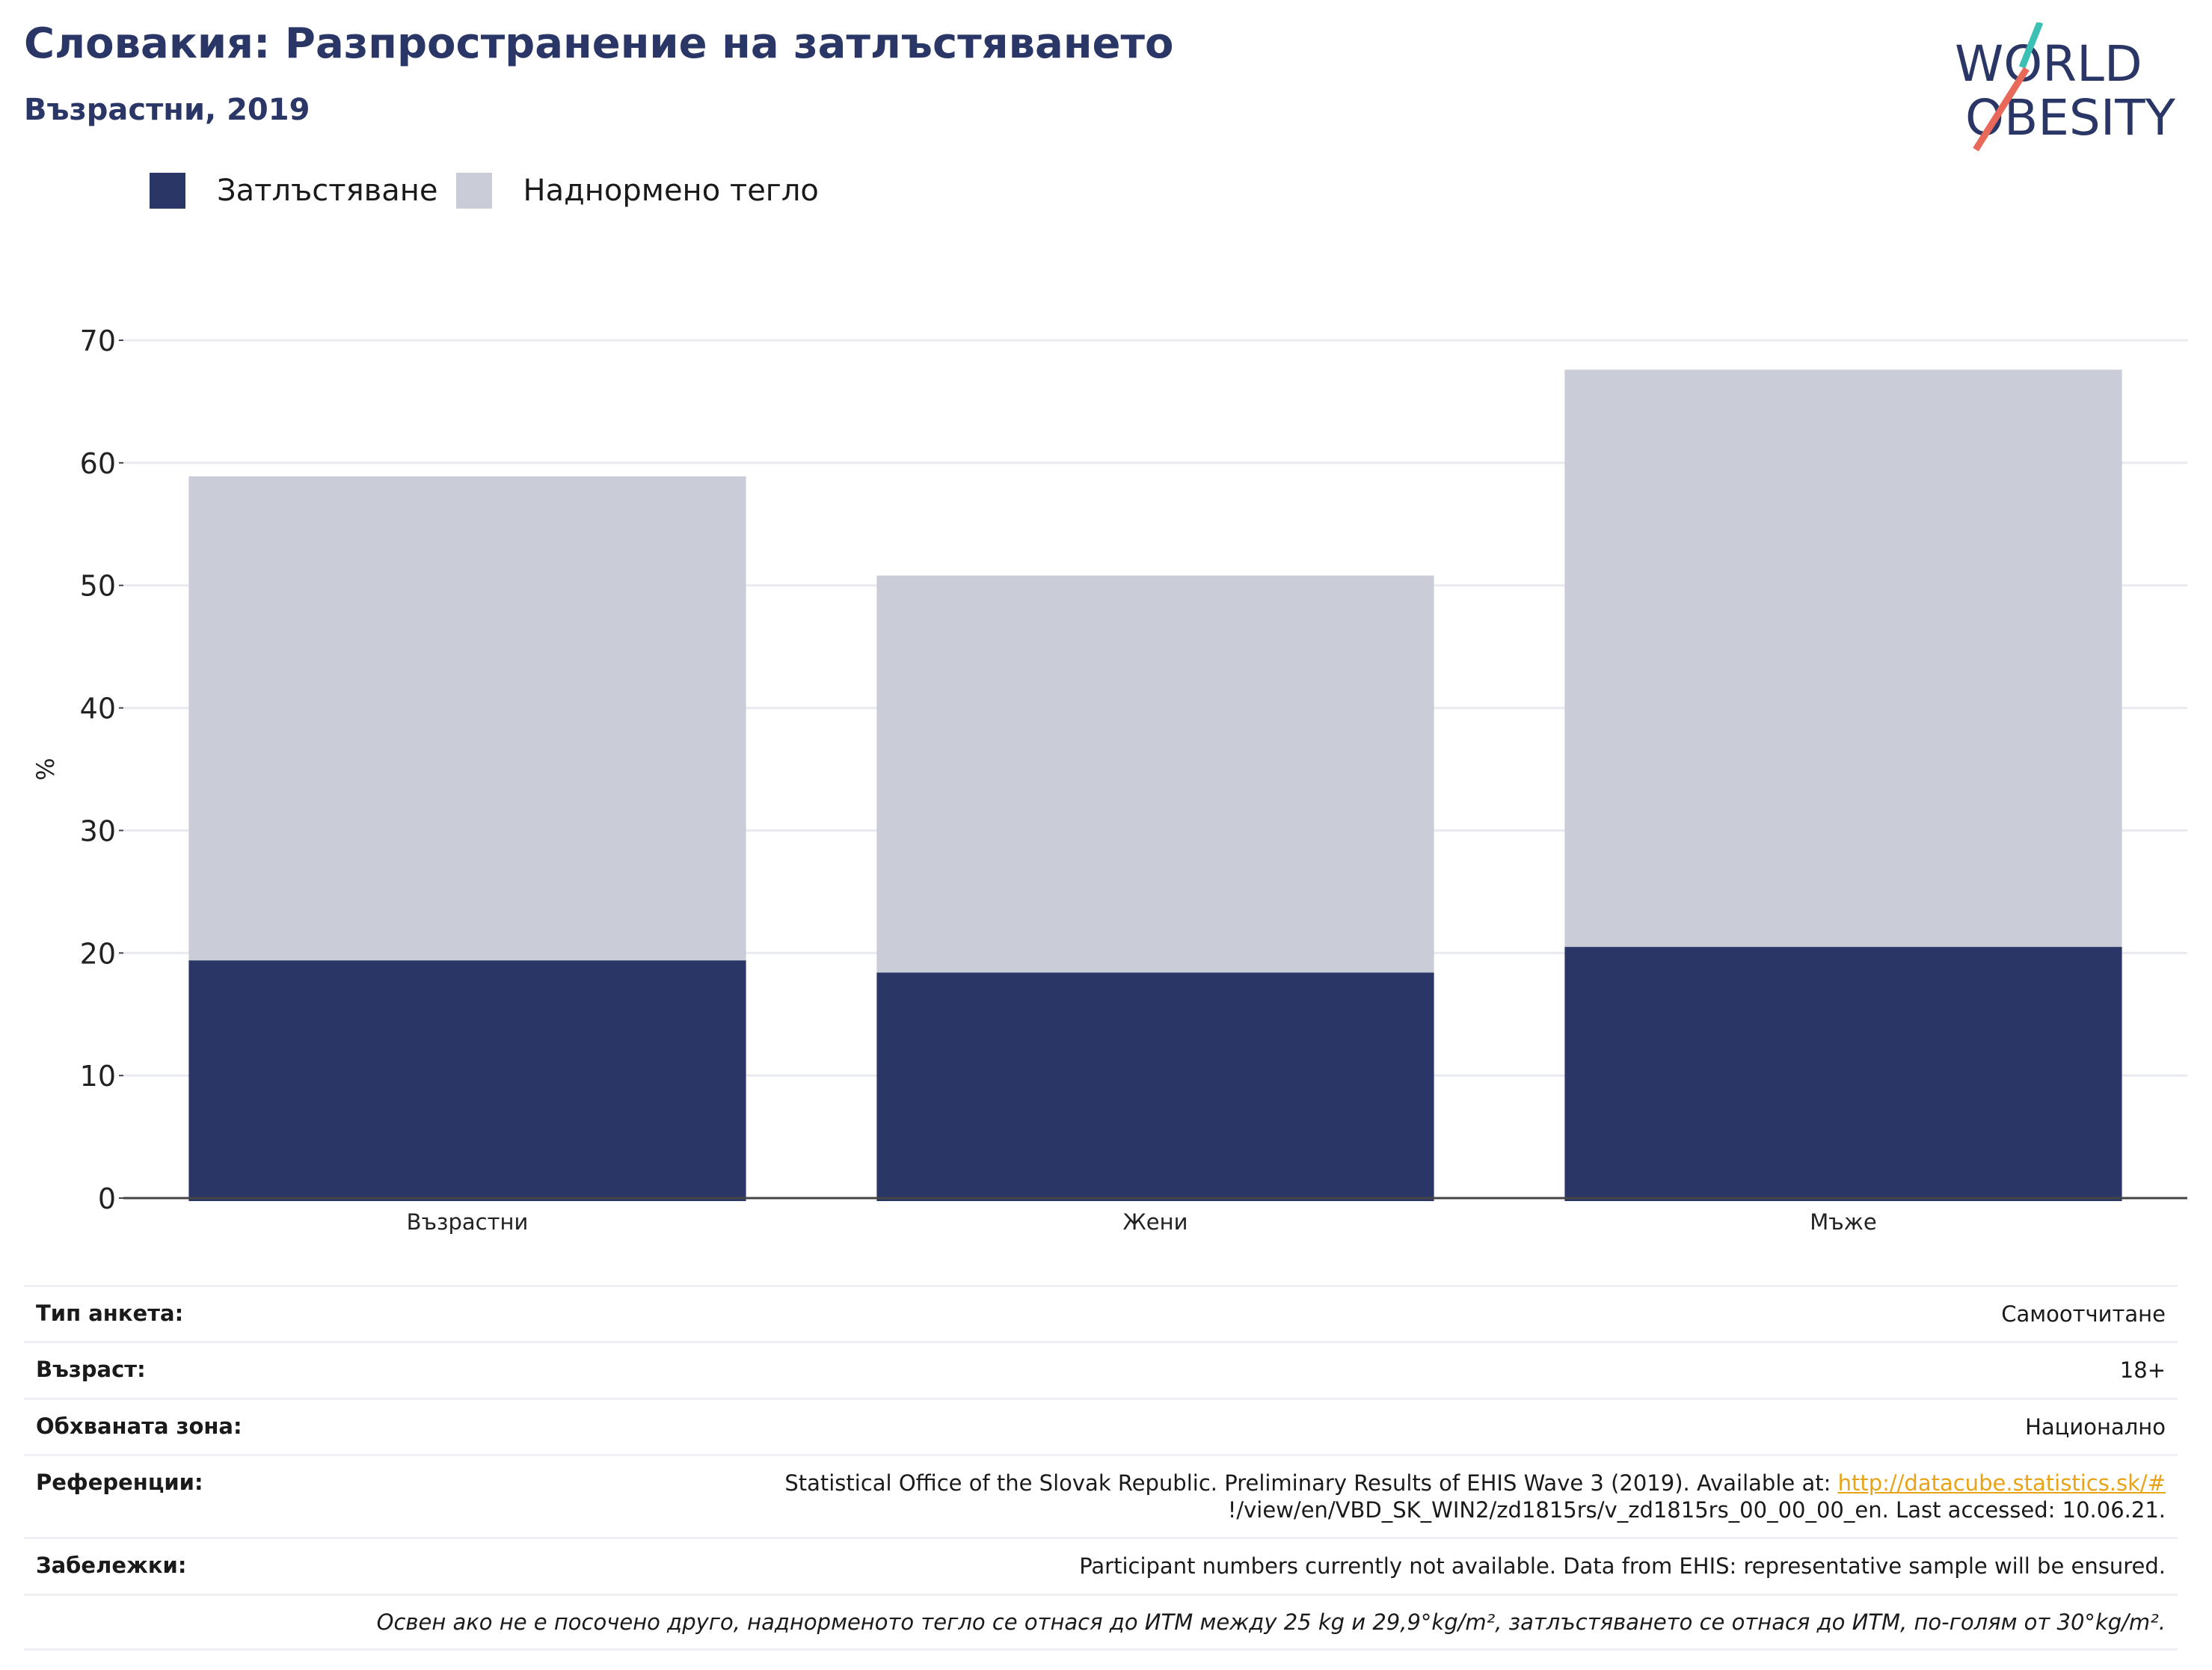 The width and height of the screenshot is (2212, 1670). What do you see at coordinates (671, 191) in the screenshot?
I see `legend-label-overweight: Наднормено тегло` at bounding box center [671, 191].